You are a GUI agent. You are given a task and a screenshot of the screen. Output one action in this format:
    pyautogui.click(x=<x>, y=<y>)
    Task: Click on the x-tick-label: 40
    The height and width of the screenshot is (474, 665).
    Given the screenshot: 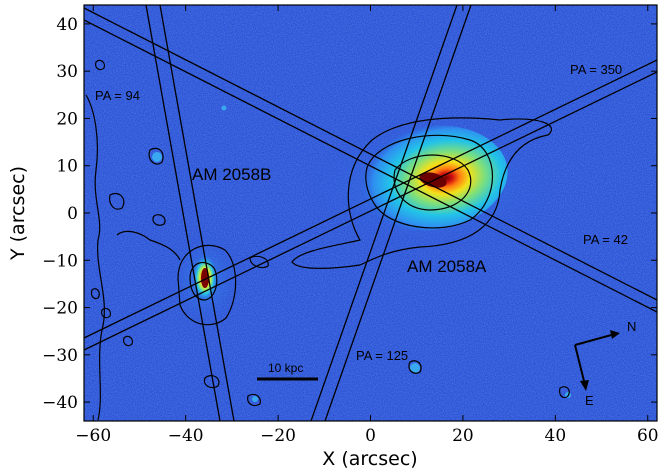 What is the action you would take?
    pyautogui.click(x=556, y=436)
    